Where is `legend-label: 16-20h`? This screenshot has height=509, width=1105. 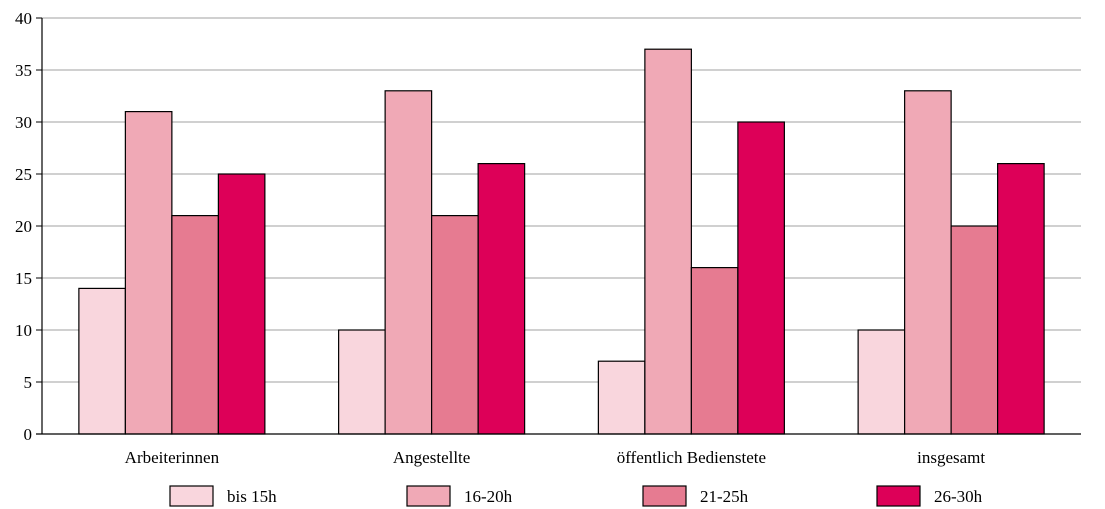
legend-label: 16-20h is located at coordinates (488, 496).